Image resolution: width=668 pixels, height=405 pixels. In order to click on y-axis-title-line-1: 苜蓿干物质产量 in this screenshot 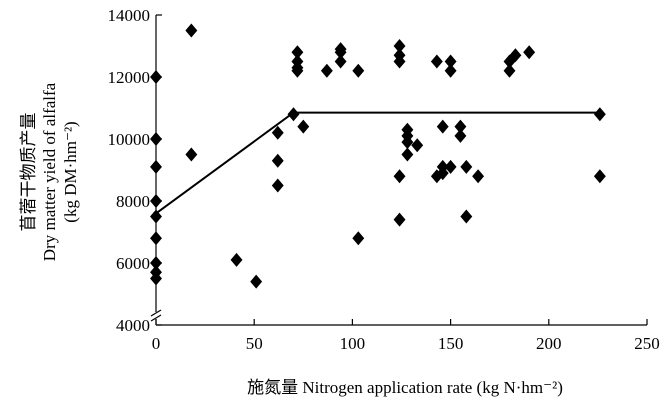, I will do `click(28, 172)`.